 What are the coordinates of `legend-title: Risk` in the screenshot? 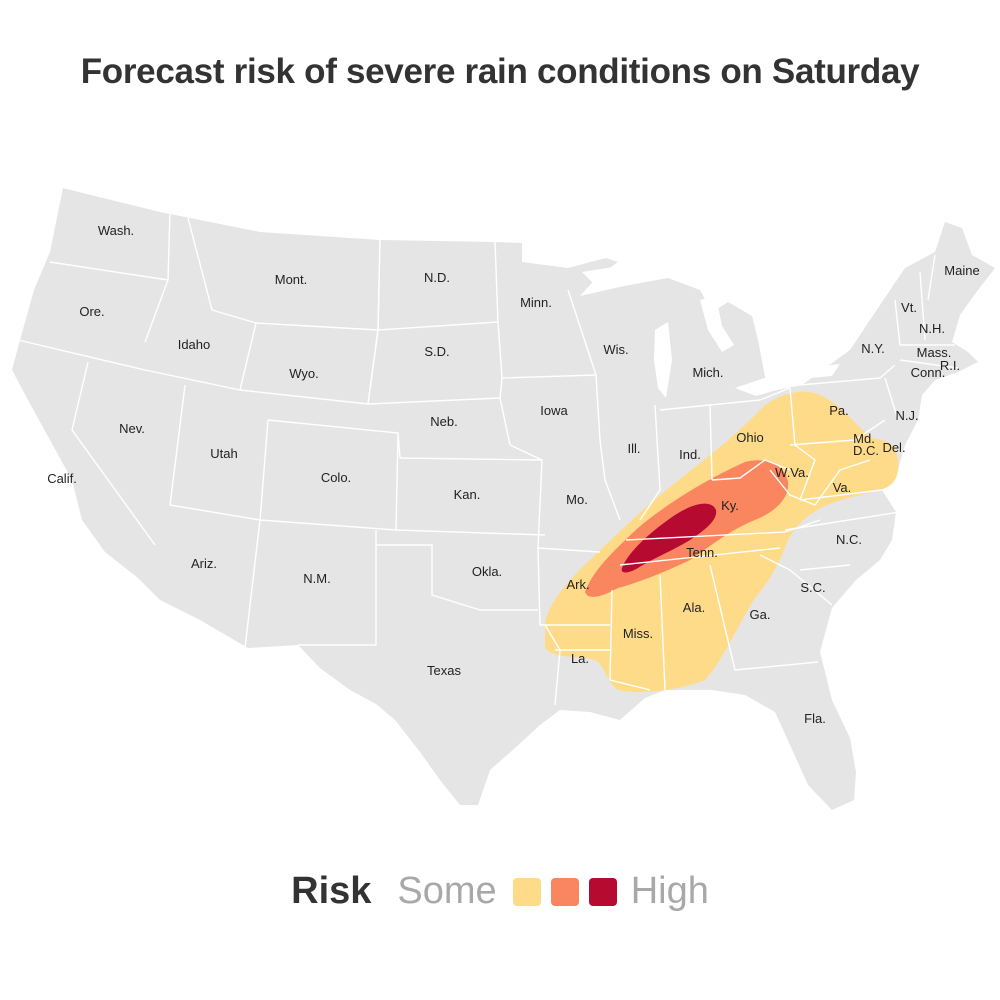 It's located at (331, 891).